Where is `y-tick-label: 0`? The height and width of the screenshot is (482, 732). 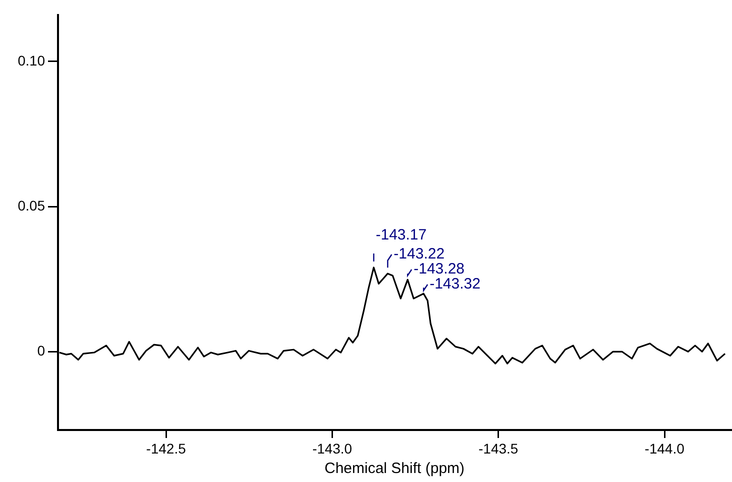 y-tick-label: 0 is located at coordinates (41, 350).